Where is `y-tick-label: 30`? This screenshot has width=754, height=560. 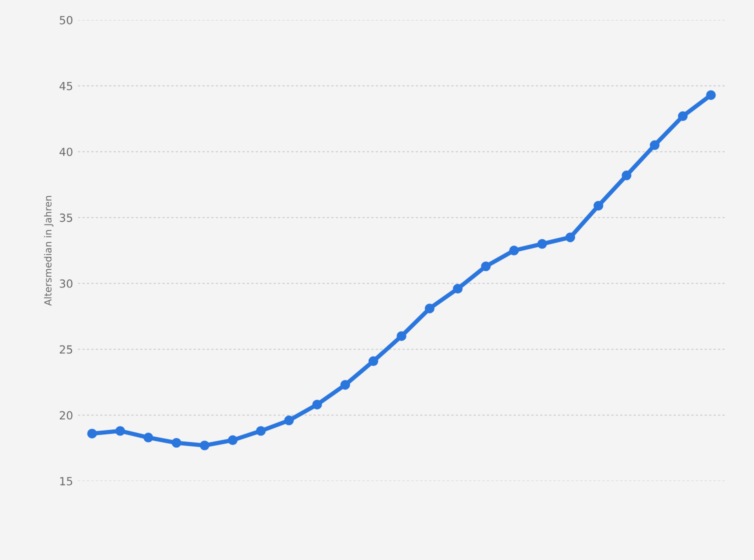
y-tick-label: 30 is located at coordinates (66, 283).